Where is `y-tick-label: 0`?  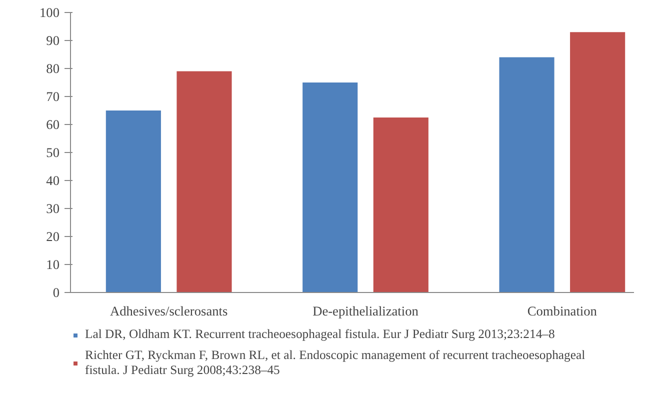
y-tick-label: 0 is located at coordinates (56, 292).